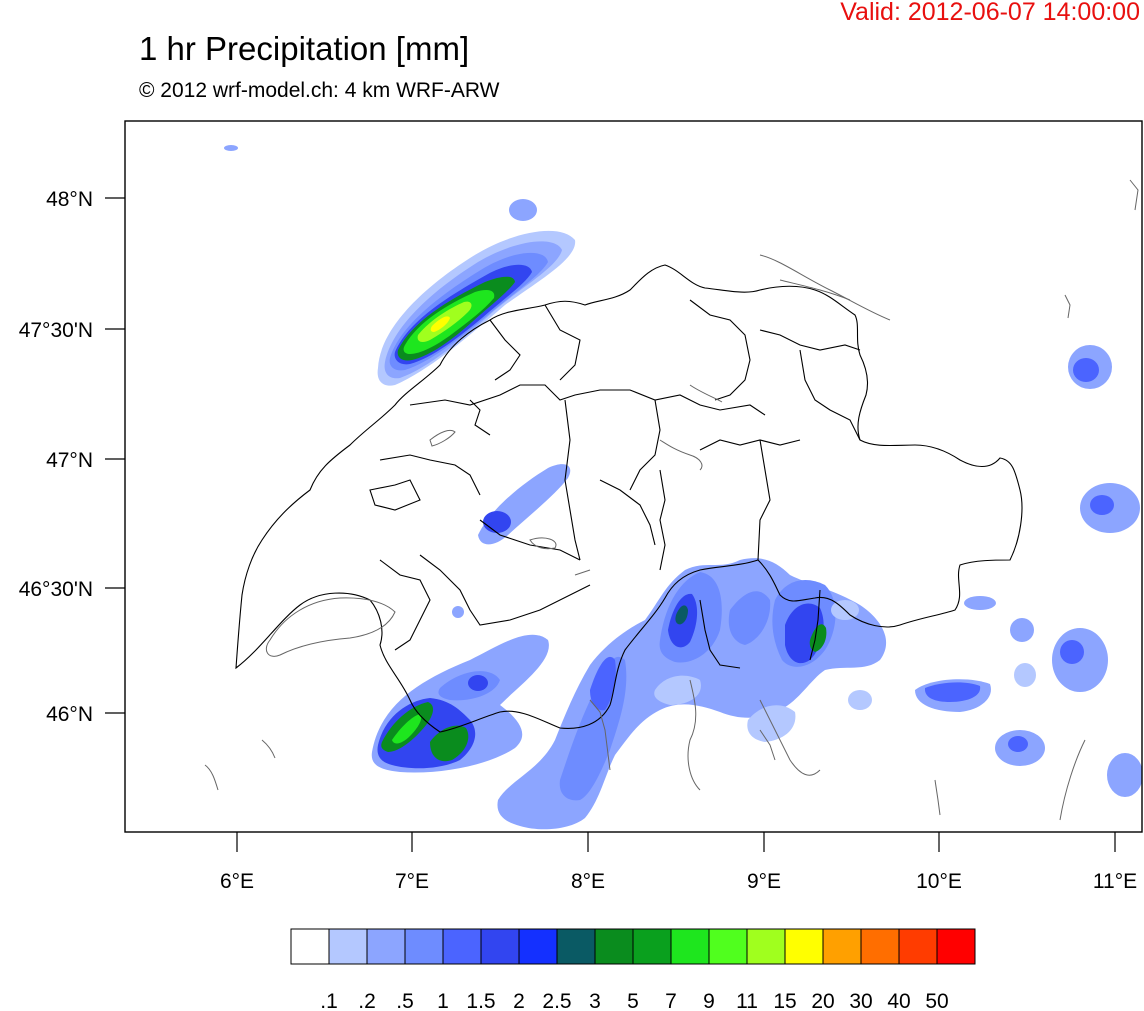 Image resolution: width=1144 pixels, height=1011 pixels. Describe the element at coordinates (405, 1000) in the screenshot. I see `colorbar-label: .5` at that location.